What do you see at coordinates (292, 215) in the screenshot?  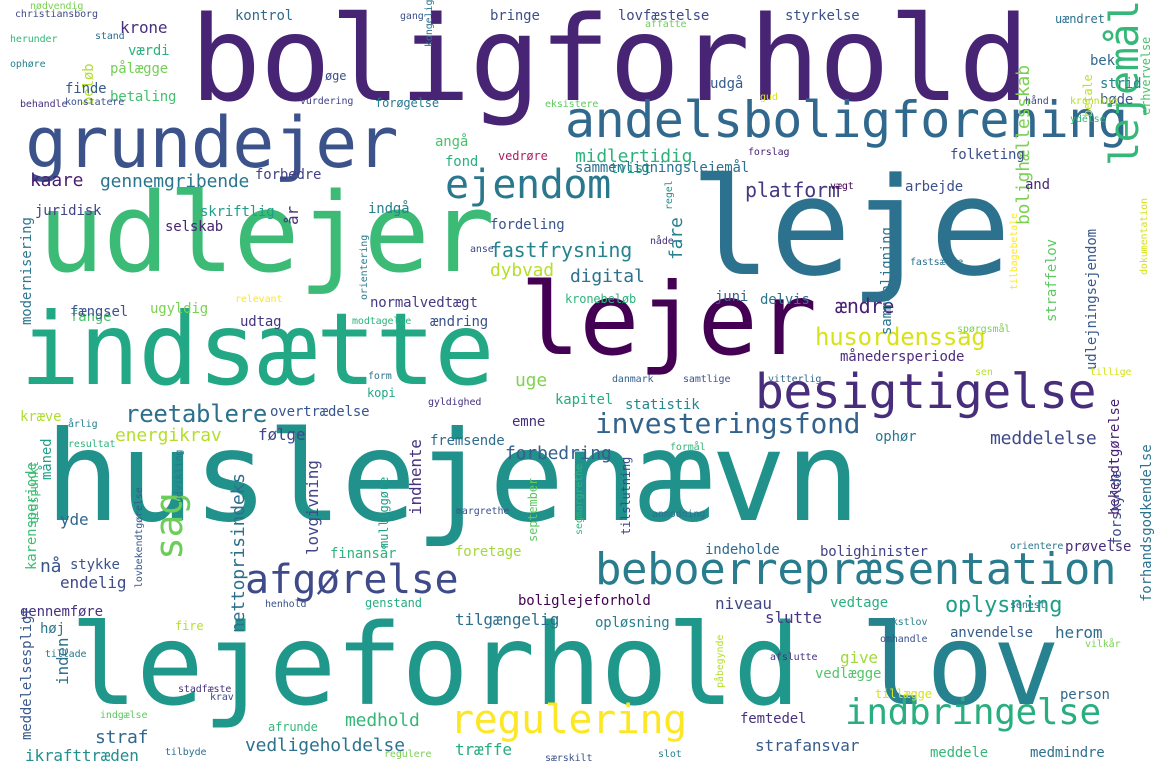 I see `word-200: år` at bounding box center [292, 215].